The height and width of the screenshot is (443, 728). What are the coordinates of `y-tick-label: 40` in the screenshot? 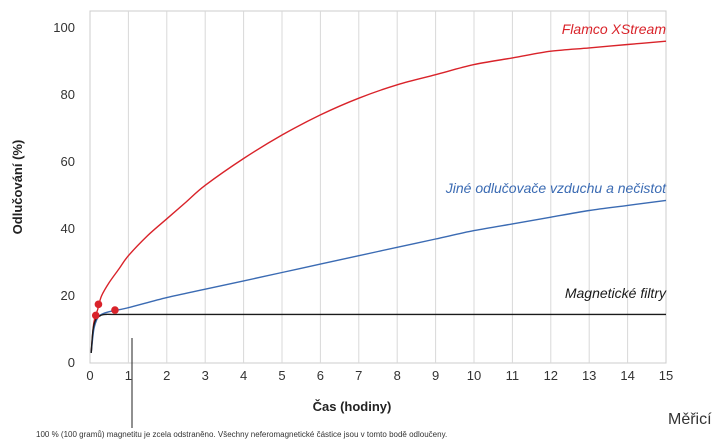 It's located at (68, 228).